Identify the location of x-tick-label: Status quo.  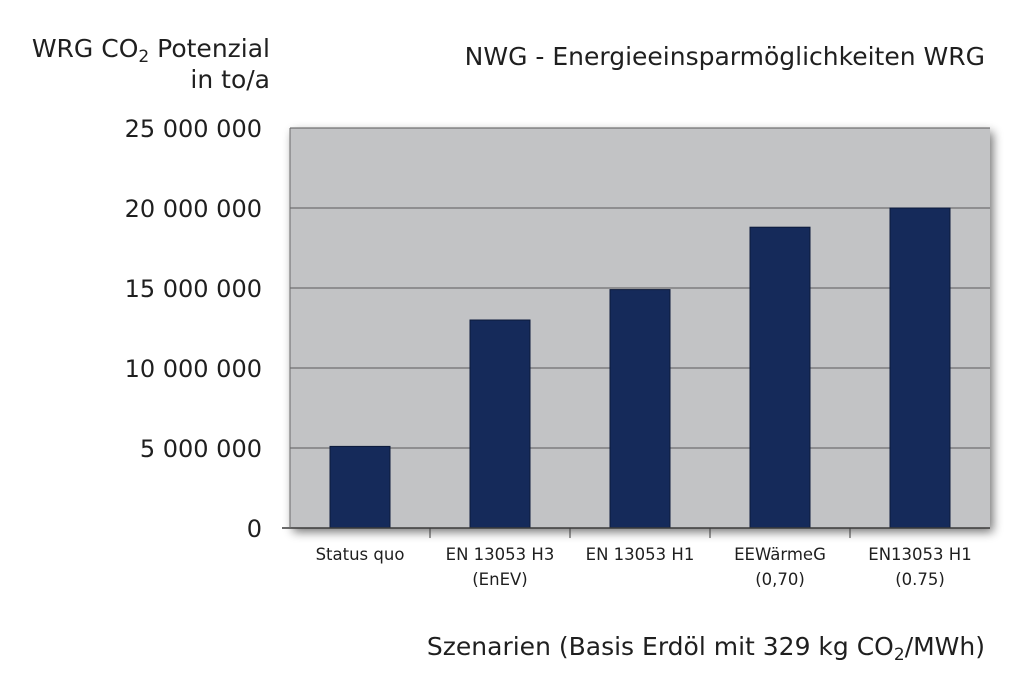
(360, 554).